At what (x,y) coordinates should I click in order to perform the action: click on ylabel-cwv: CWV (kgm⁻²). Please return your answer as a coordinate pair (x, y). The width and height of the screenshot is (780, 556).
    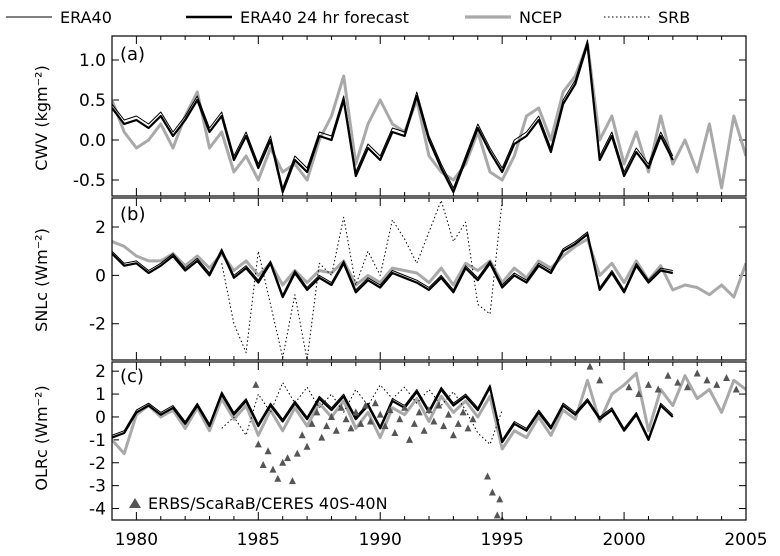
    Looking at the image, I should click on (41, 117).